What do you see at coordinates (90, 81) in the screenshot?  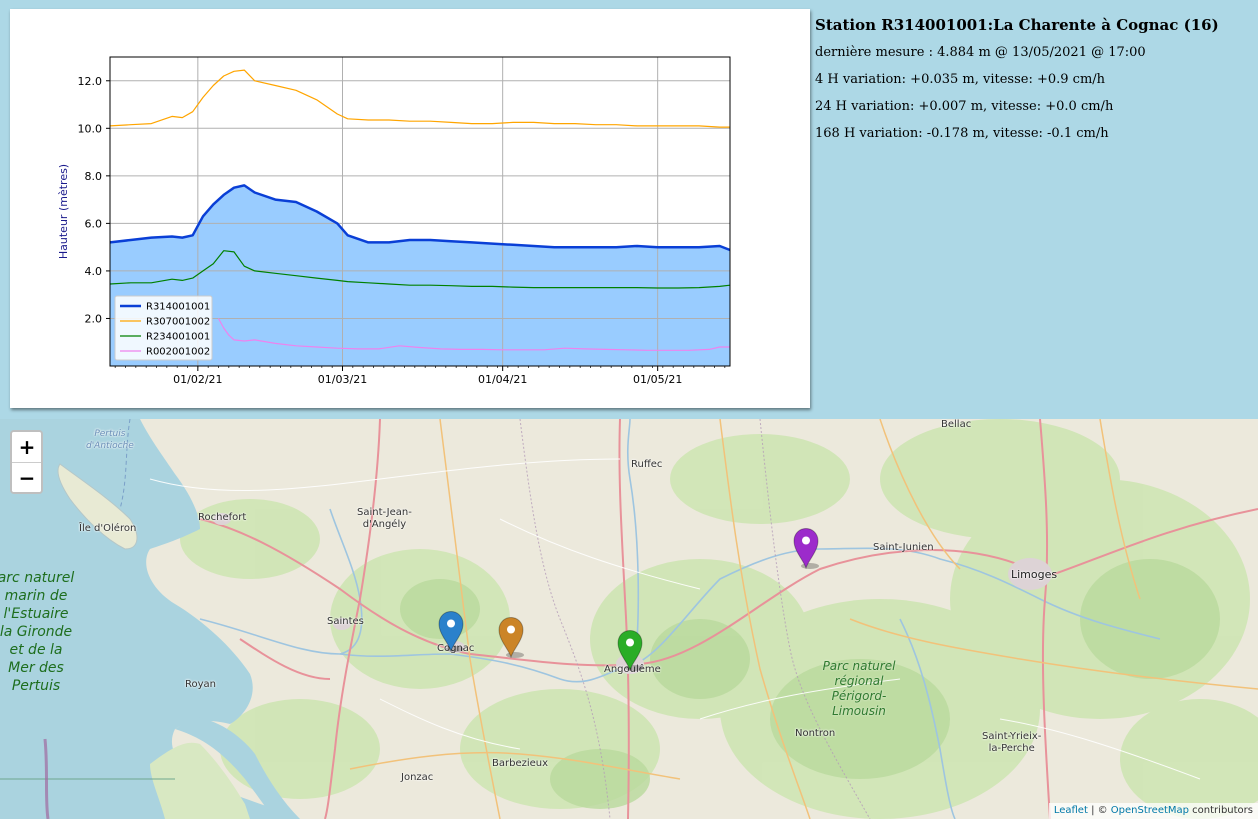 I see `y-tick-label-5: 12.0` at bounding box center [90, 81].